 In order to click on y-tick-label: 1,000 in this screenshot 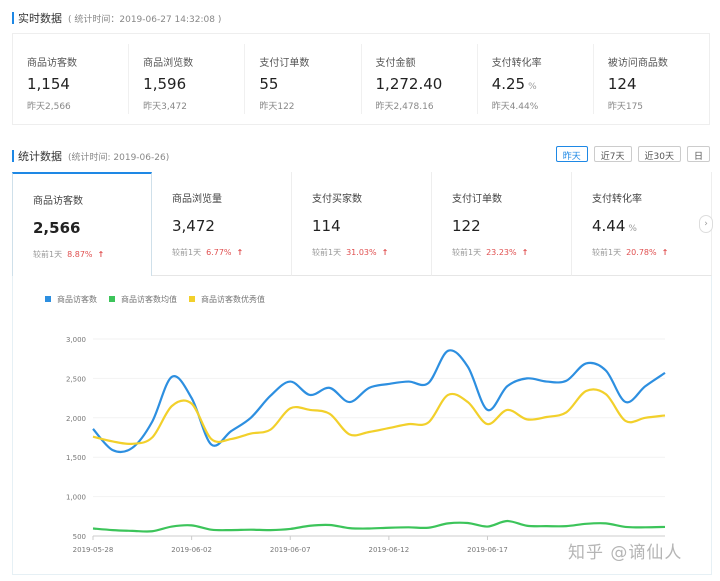, I will do `click(76, 498)`.